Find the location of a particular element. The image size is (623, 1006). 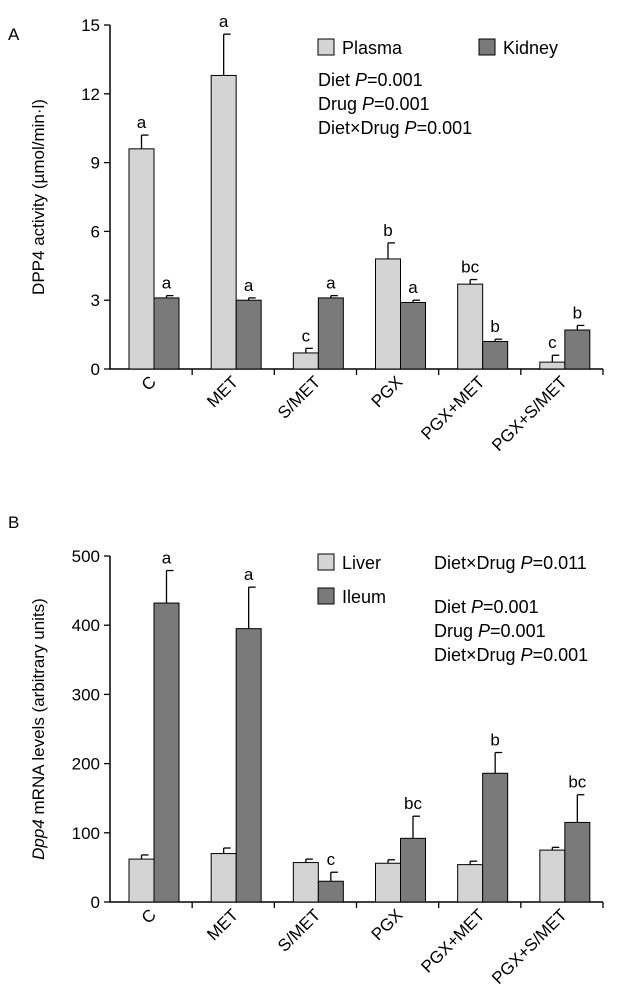

panel-b-y-tick-label: 0 is located at coordinates (95, 902).